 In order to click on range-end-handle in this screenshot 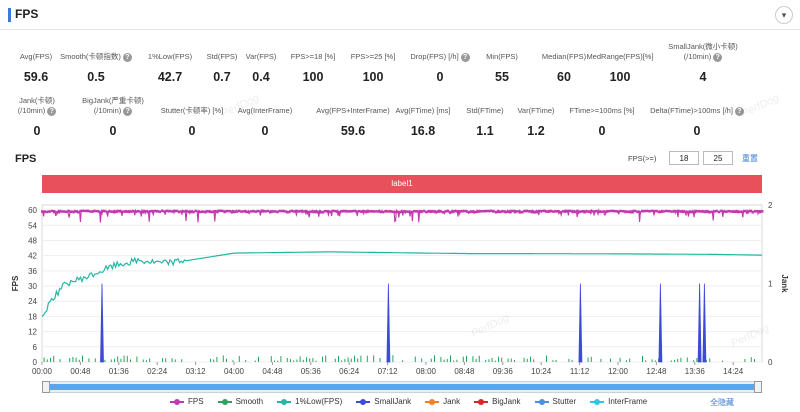, I will do `click(758, 387)`.